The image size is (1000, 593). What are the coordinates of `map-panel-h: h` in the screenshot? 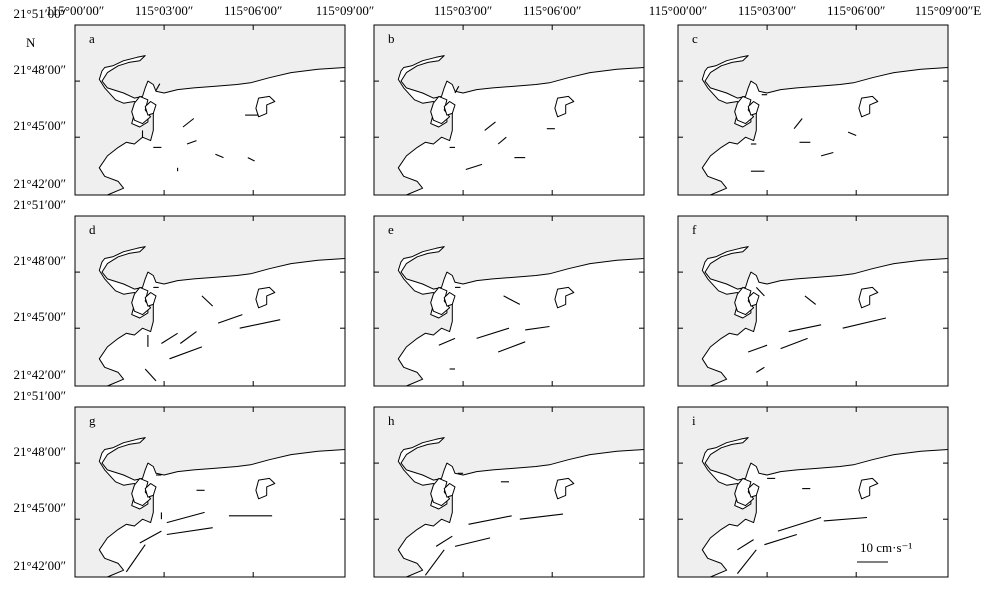 It's located at (509, 492).